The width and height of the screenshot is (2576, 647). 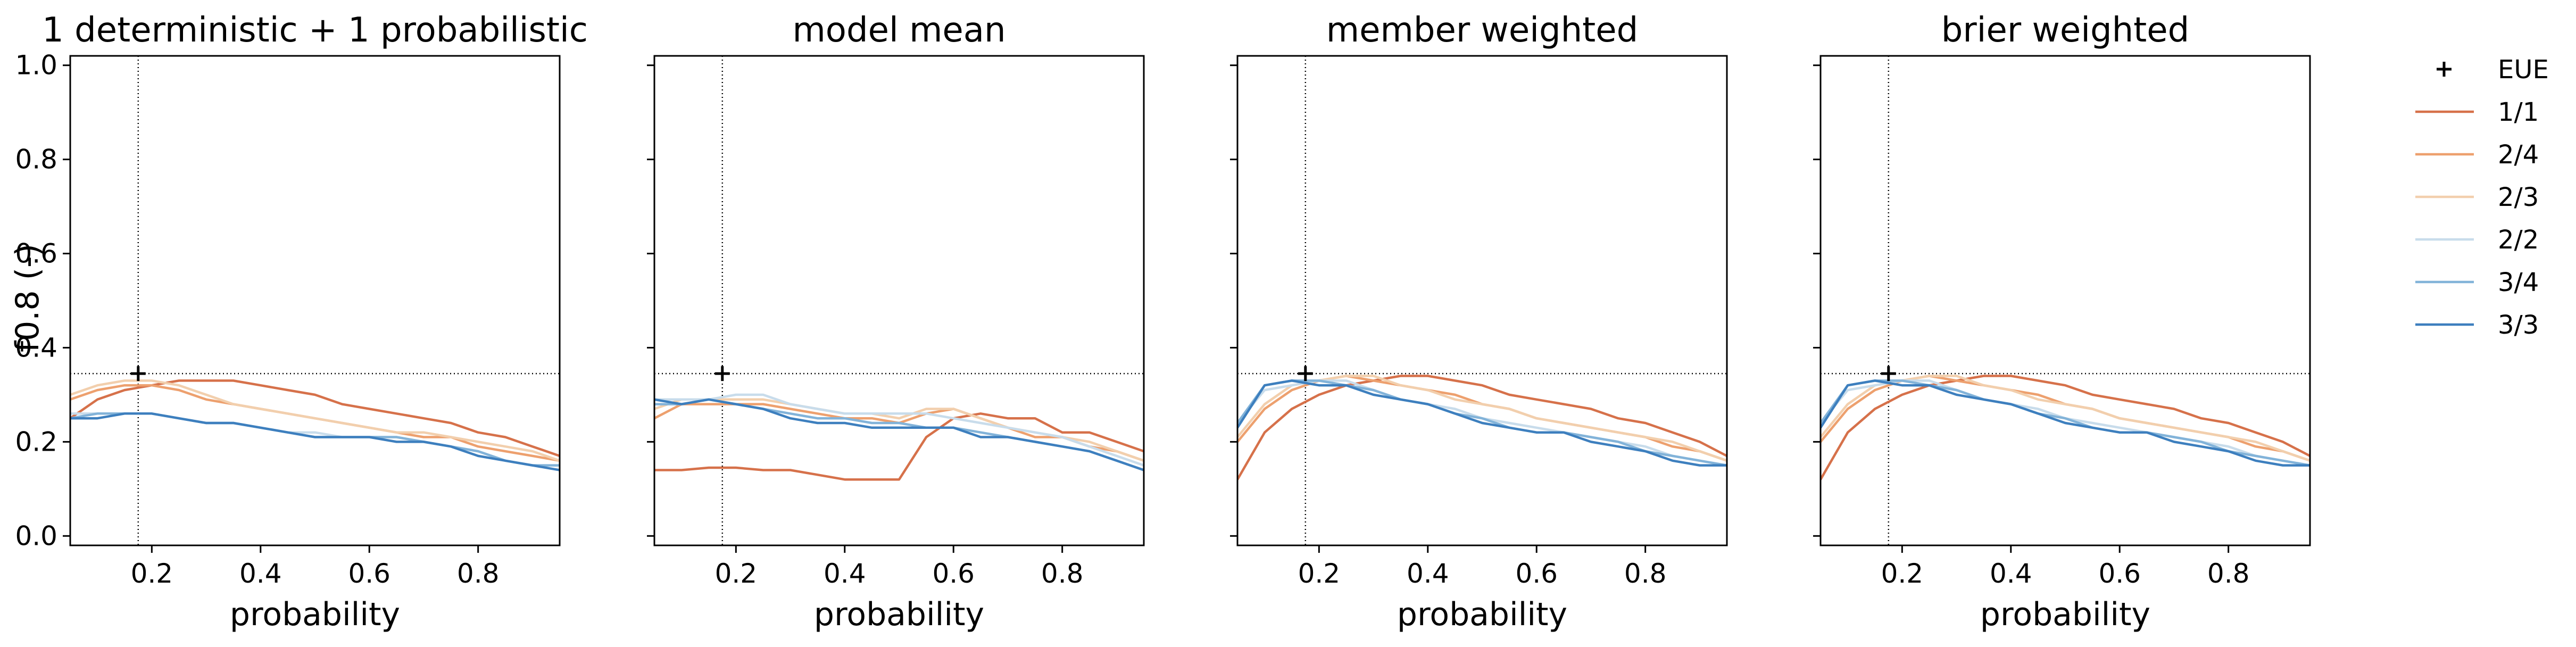 I want to click on legend-entry: 1/1, so click(x=2477, y=112).